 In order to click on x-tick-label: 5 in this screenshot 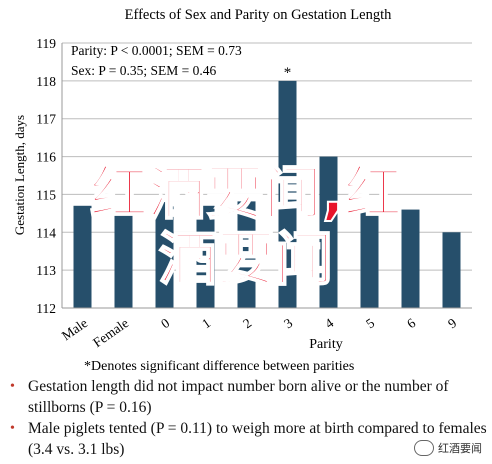, I will do `click(370, 323)`.